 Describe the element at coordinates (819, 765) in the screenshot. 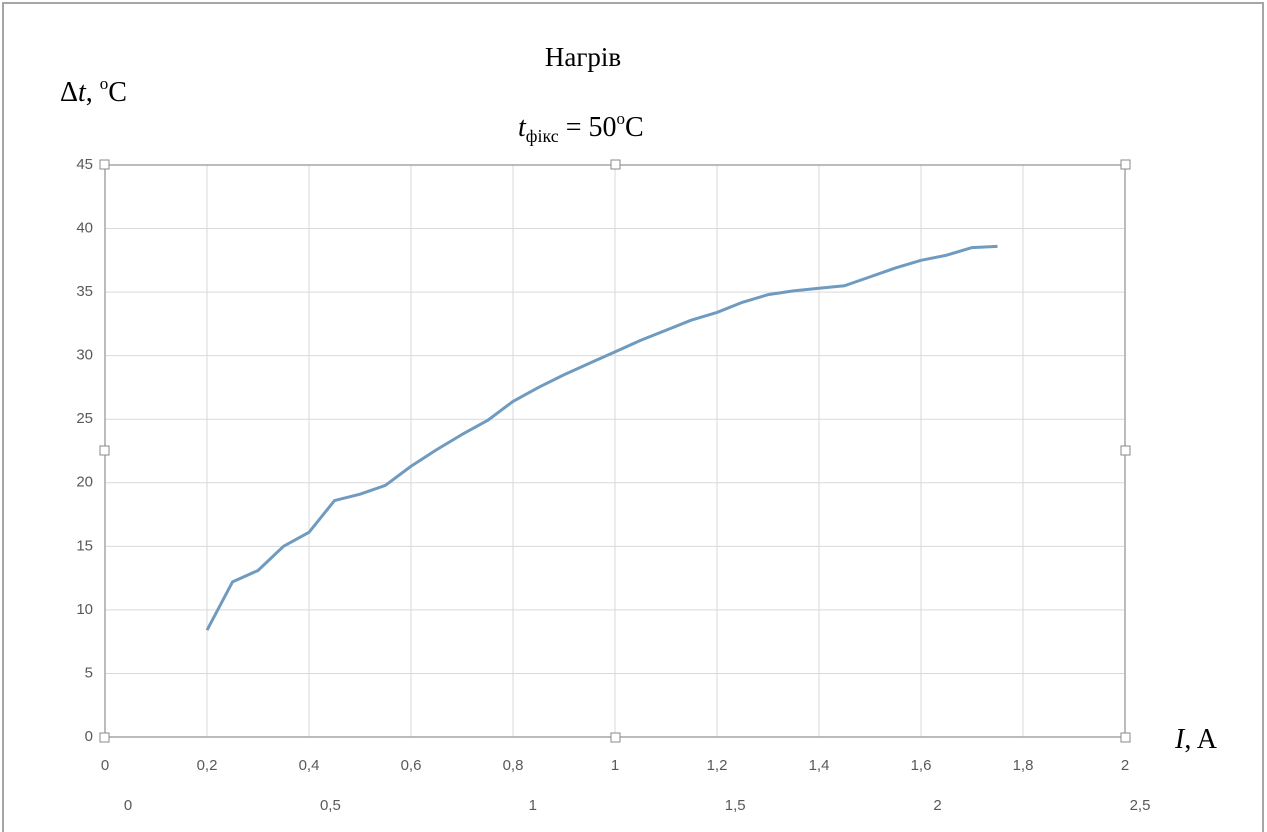

I see `x-tick-label: 1,4` at that location.